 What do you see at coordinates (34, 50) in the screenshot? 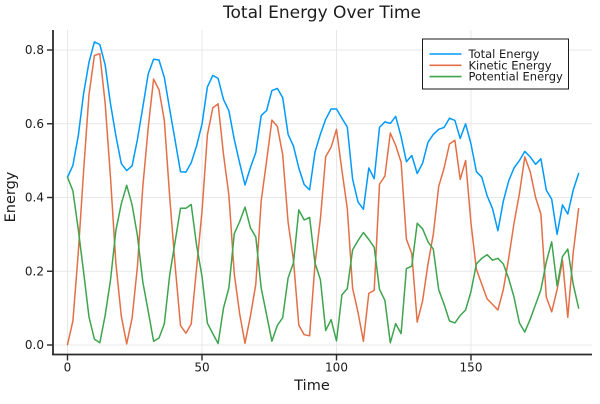
I see `y-tick-label: 0.8` at bounding box center [34, 50].